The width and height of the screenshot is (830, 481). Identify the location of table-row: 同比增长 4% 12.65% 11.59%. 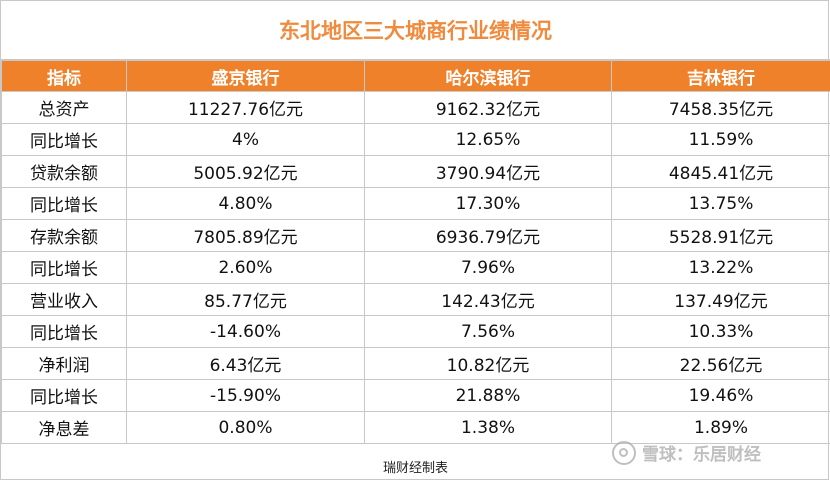
(415, 139).